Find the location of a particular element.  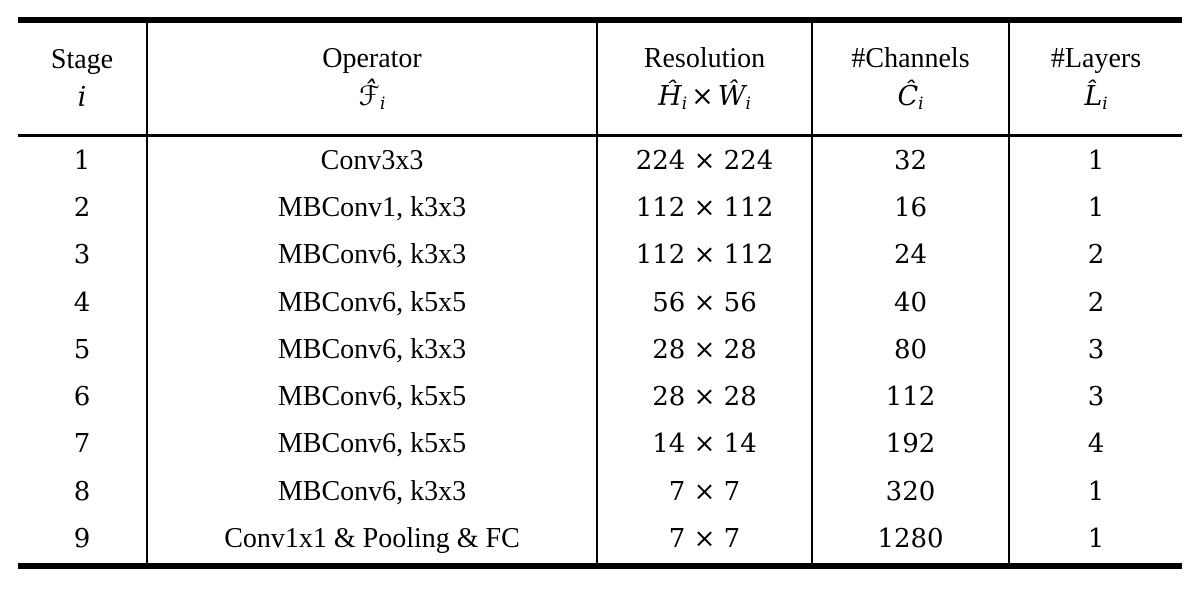

table-bottom-rule is located at coordinates (600, 565).